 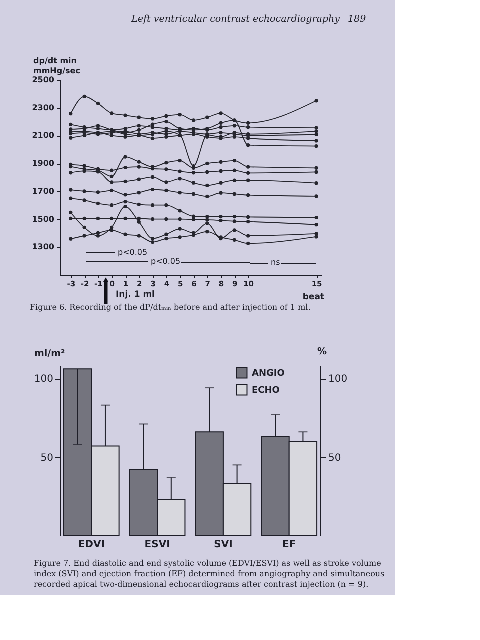 I want to click on y-tick-label: 1500, so click(x=43, y=219).